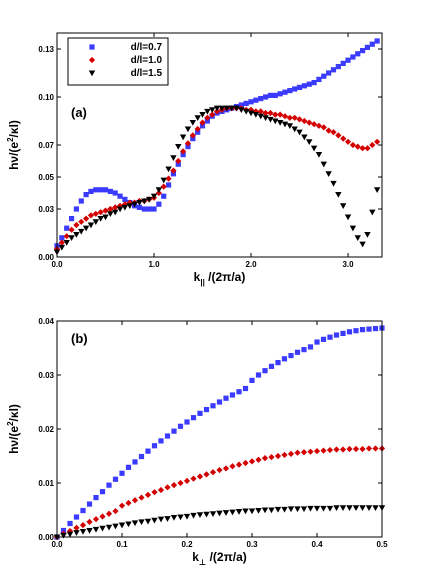 The width and height of the screenshot is (436, 569). What do you see at coordinates (14, 440) in the screenshot?
I see `panel-b-y-axis-label-pre: hν/(e` at bounding box center [14, 440].